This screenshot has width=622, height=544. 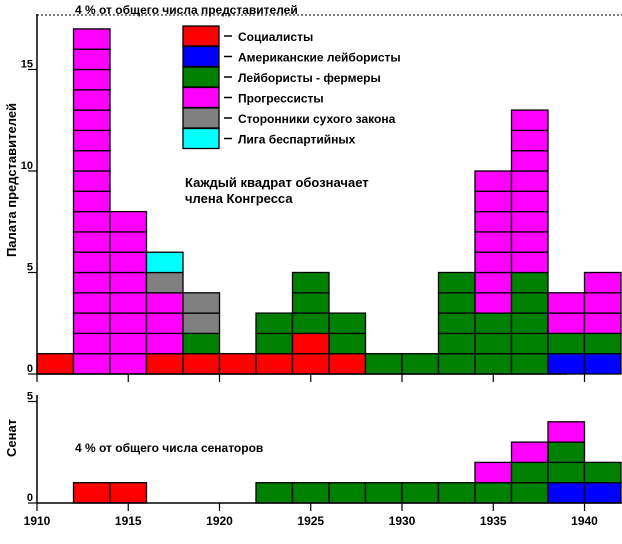 What do you see at coordinates (493, 521) in the screenshot?
I see `x-tick-label: 1935` at bounding box center [493, 521].